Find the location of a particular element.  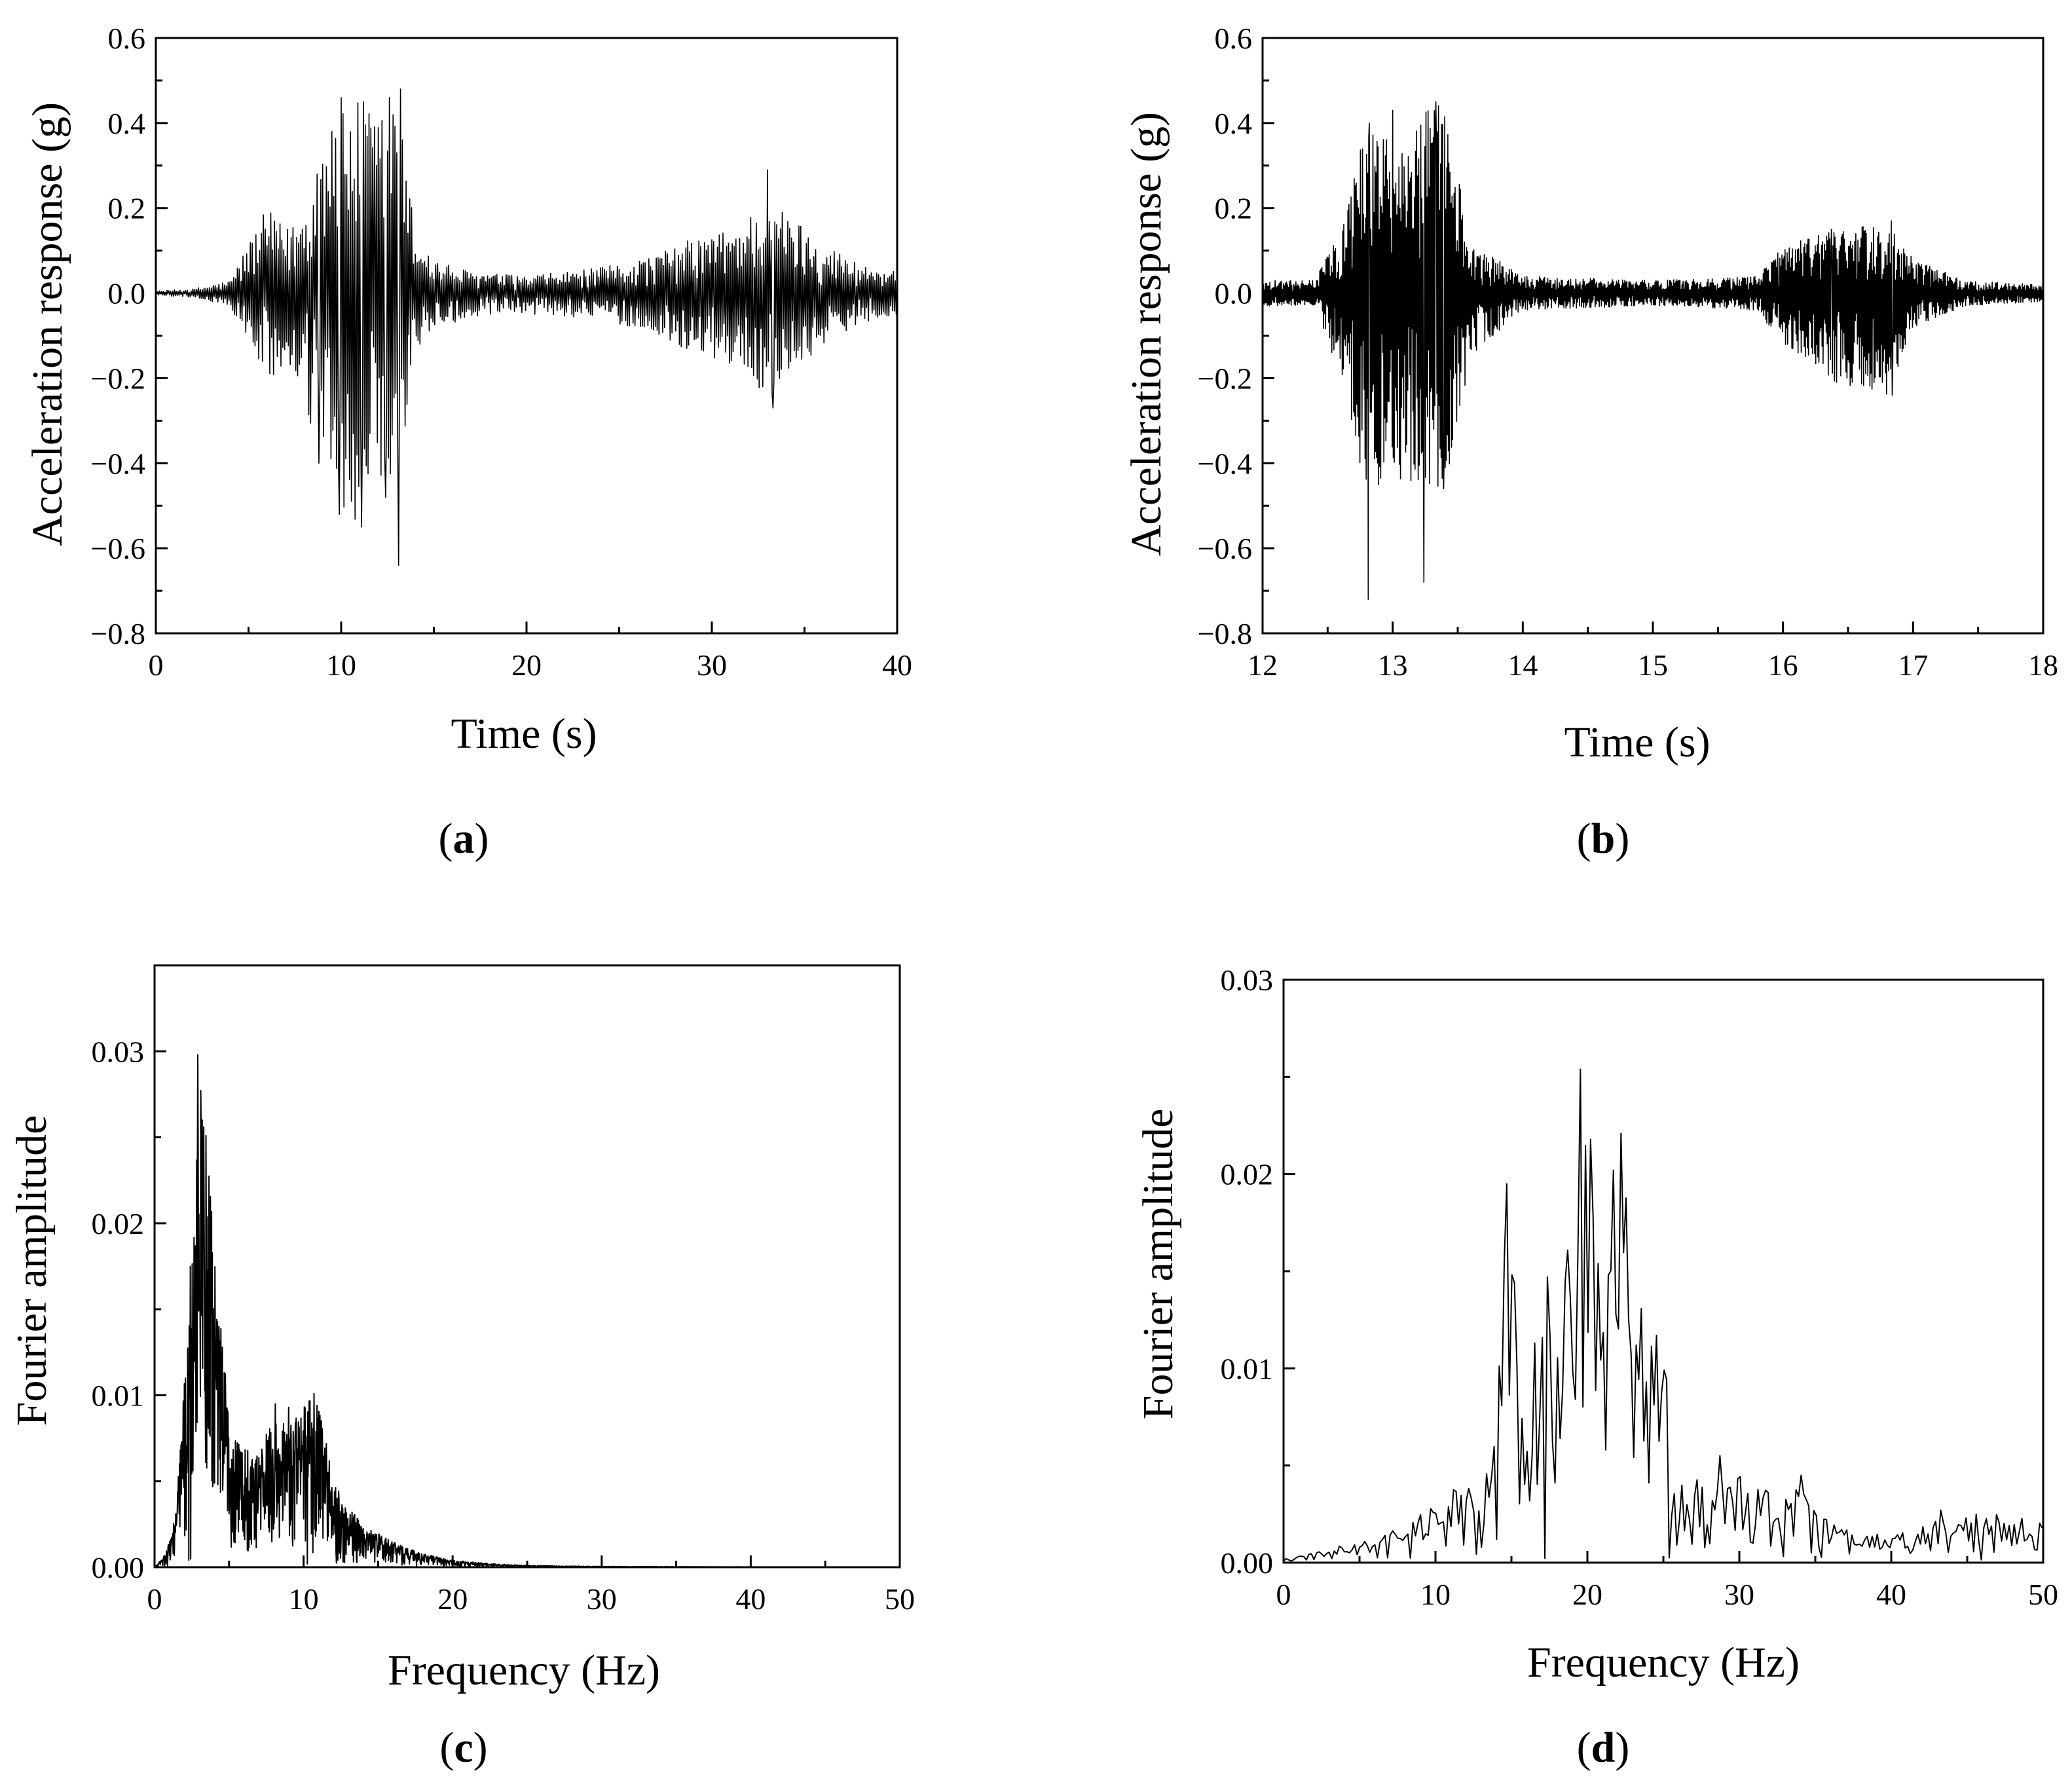

panel-d-x-tick-label: 10 is located at coordinates (1435, 1595).